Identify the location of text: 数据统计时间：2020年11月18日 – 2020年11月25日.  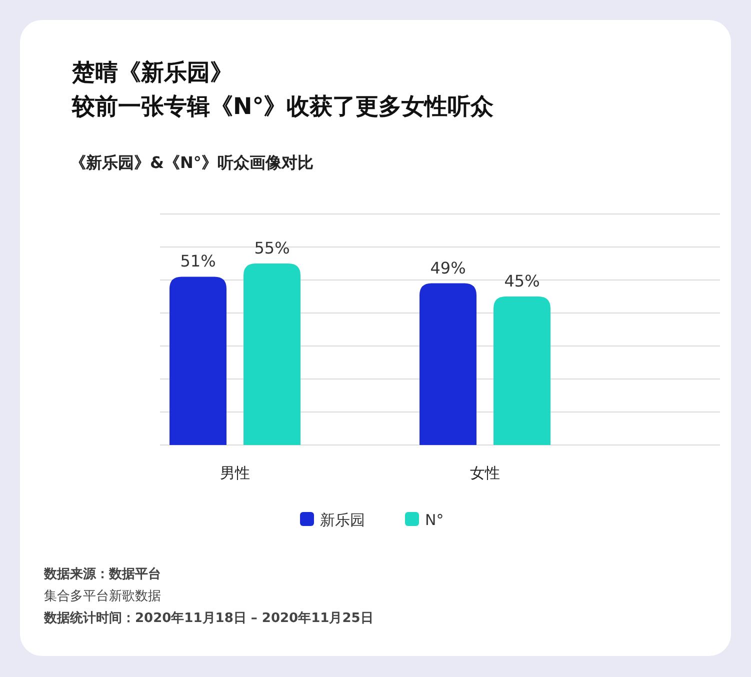
(208, 618).